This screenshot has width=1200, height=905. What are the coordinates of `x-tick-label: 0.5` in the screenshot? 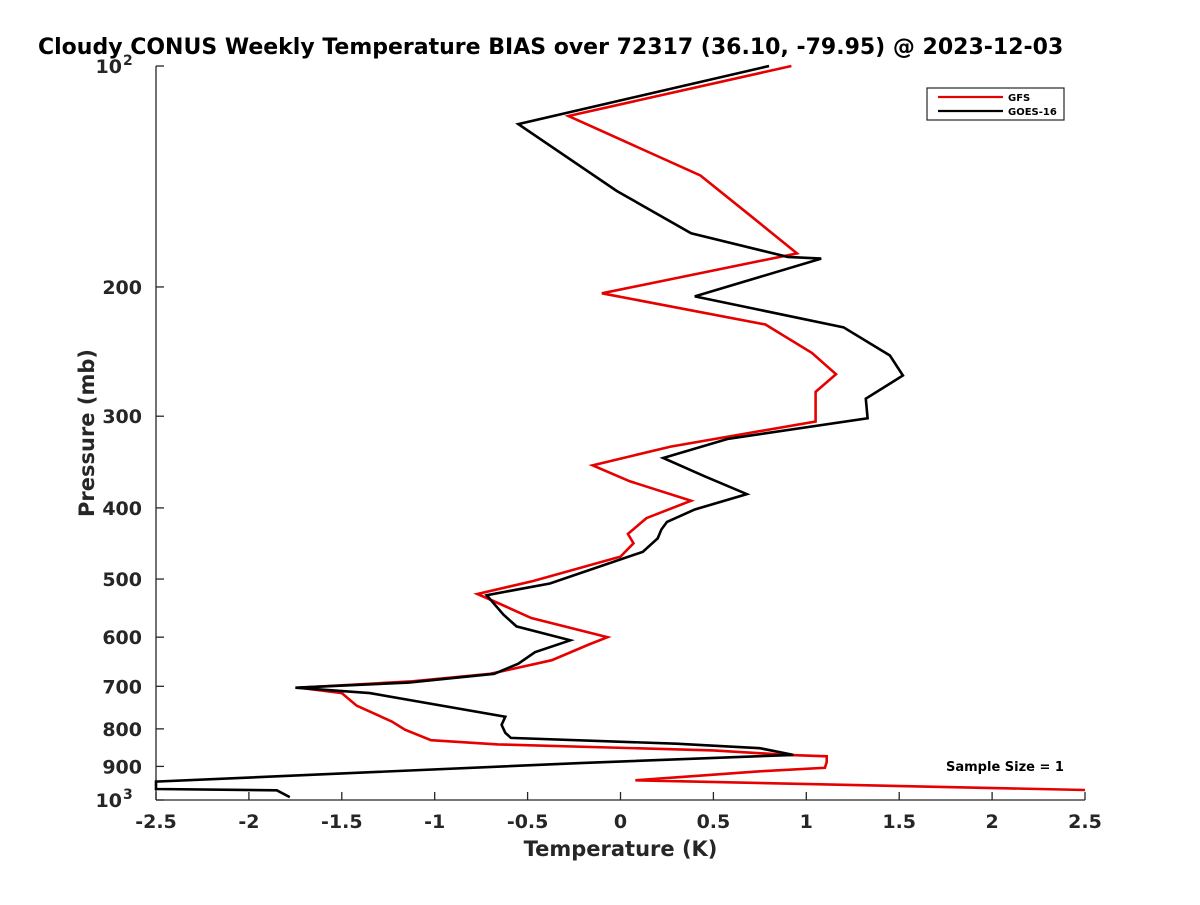 It's located at (714, 822).